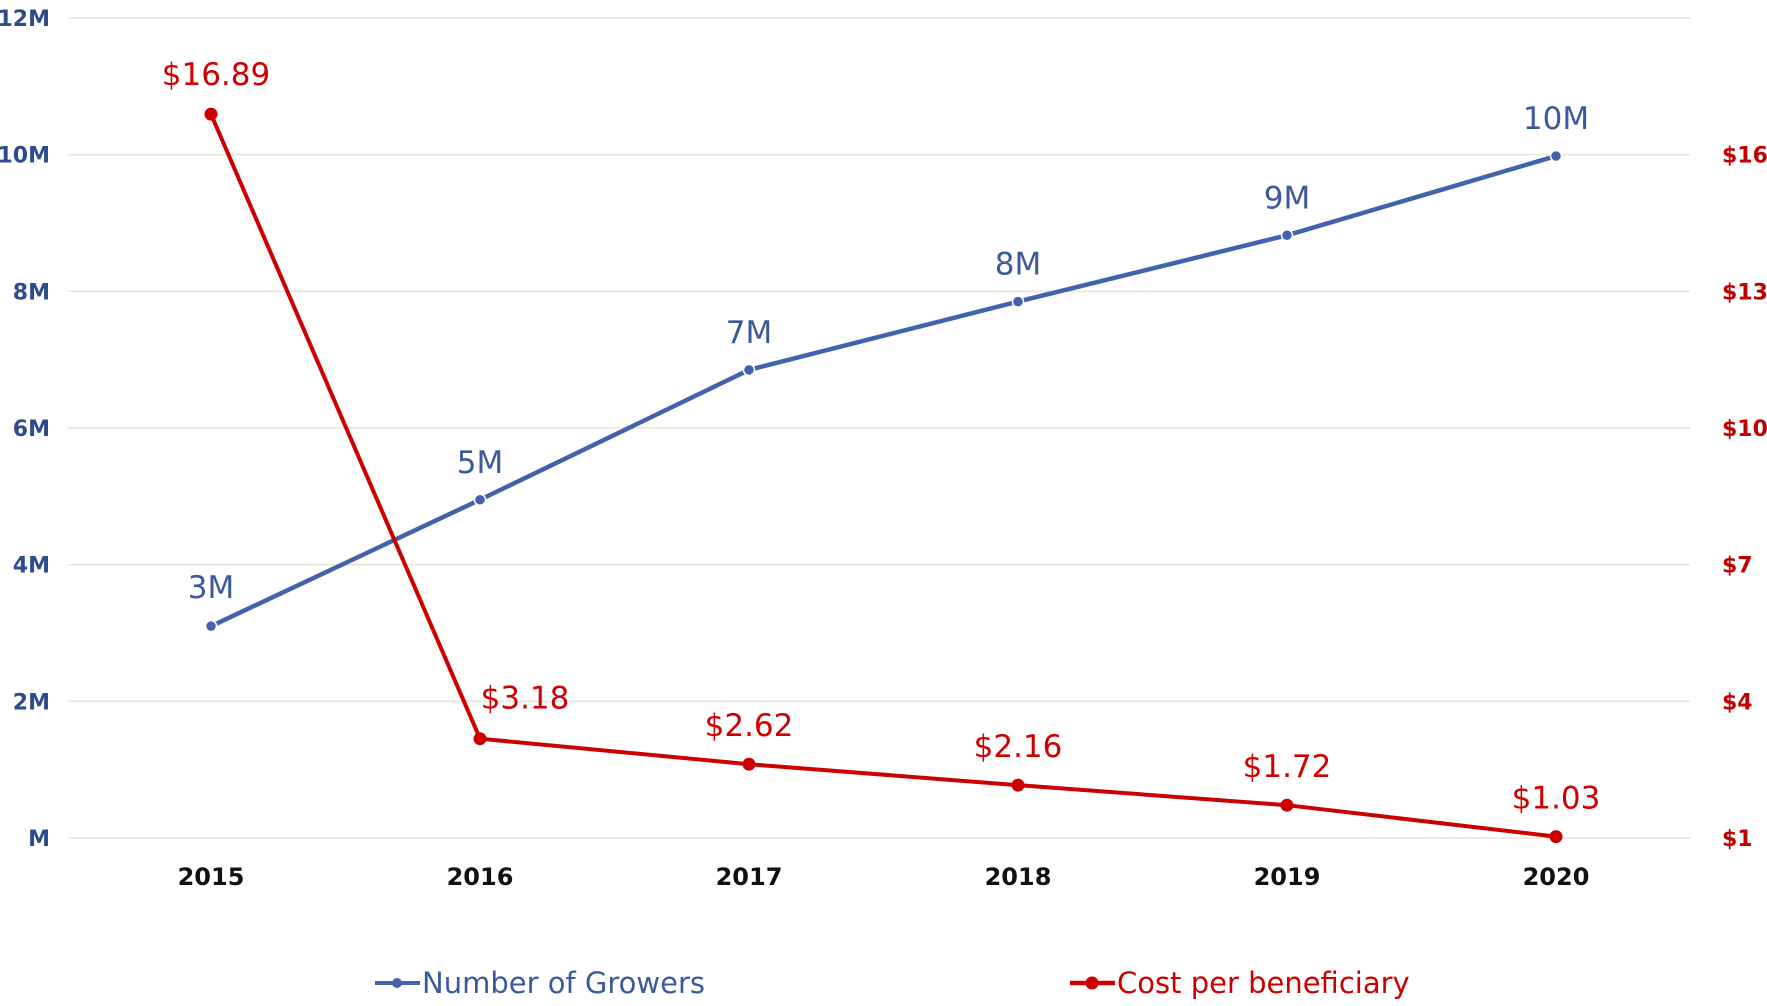 This screenshot has height=1006, width=1767. I want to click on cost-data-label: $2.16, so click(1018, 747).